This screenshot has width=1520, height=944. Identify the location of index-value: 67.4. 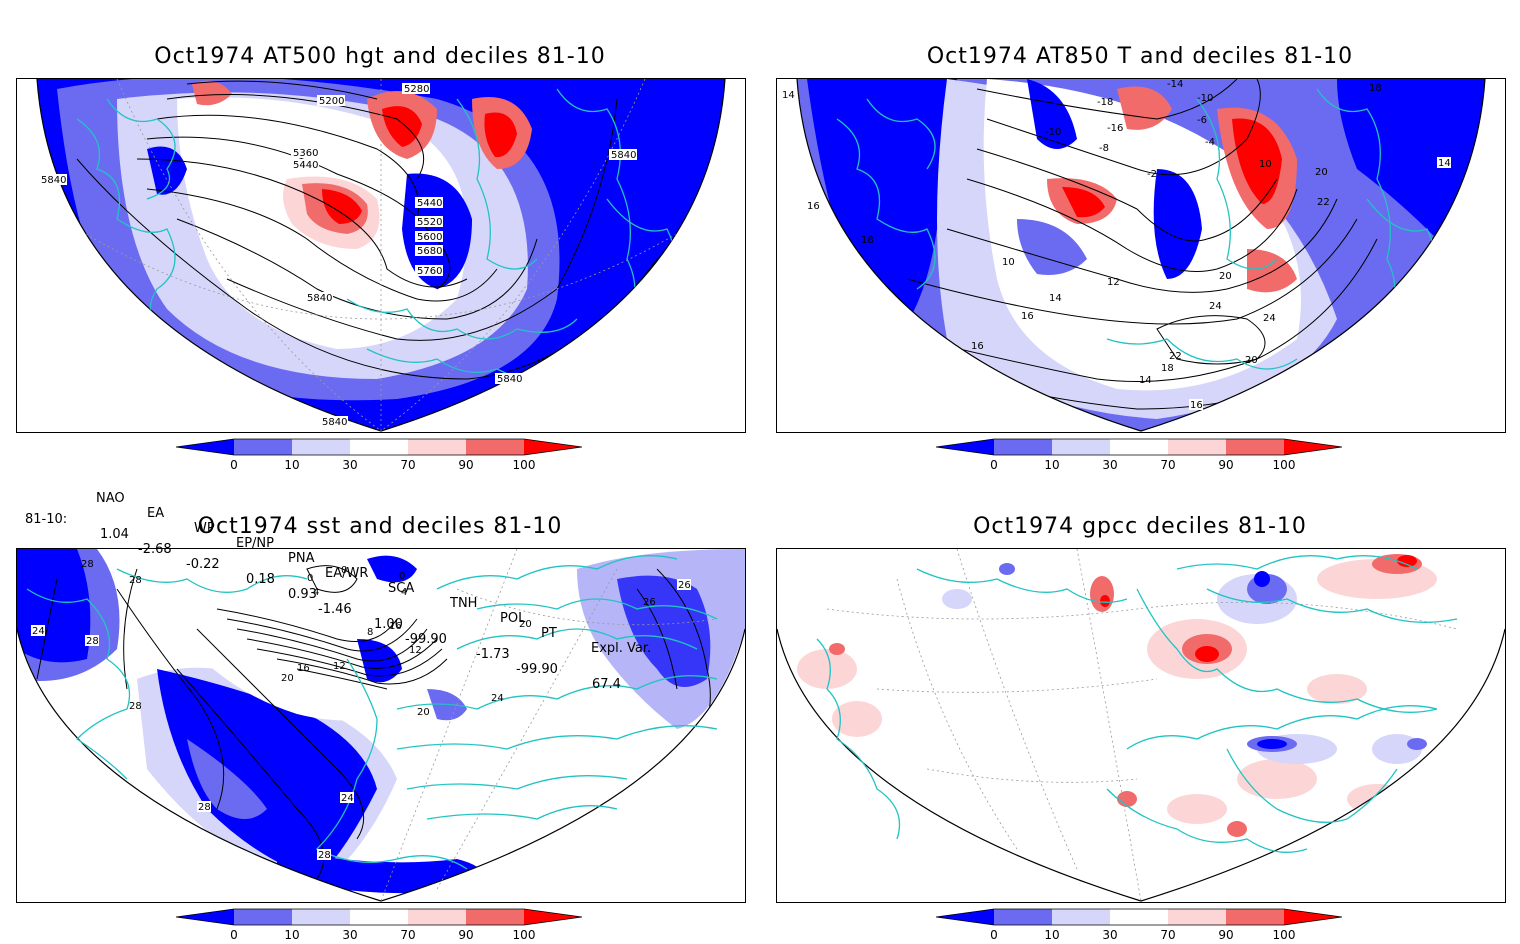
(606, 684).